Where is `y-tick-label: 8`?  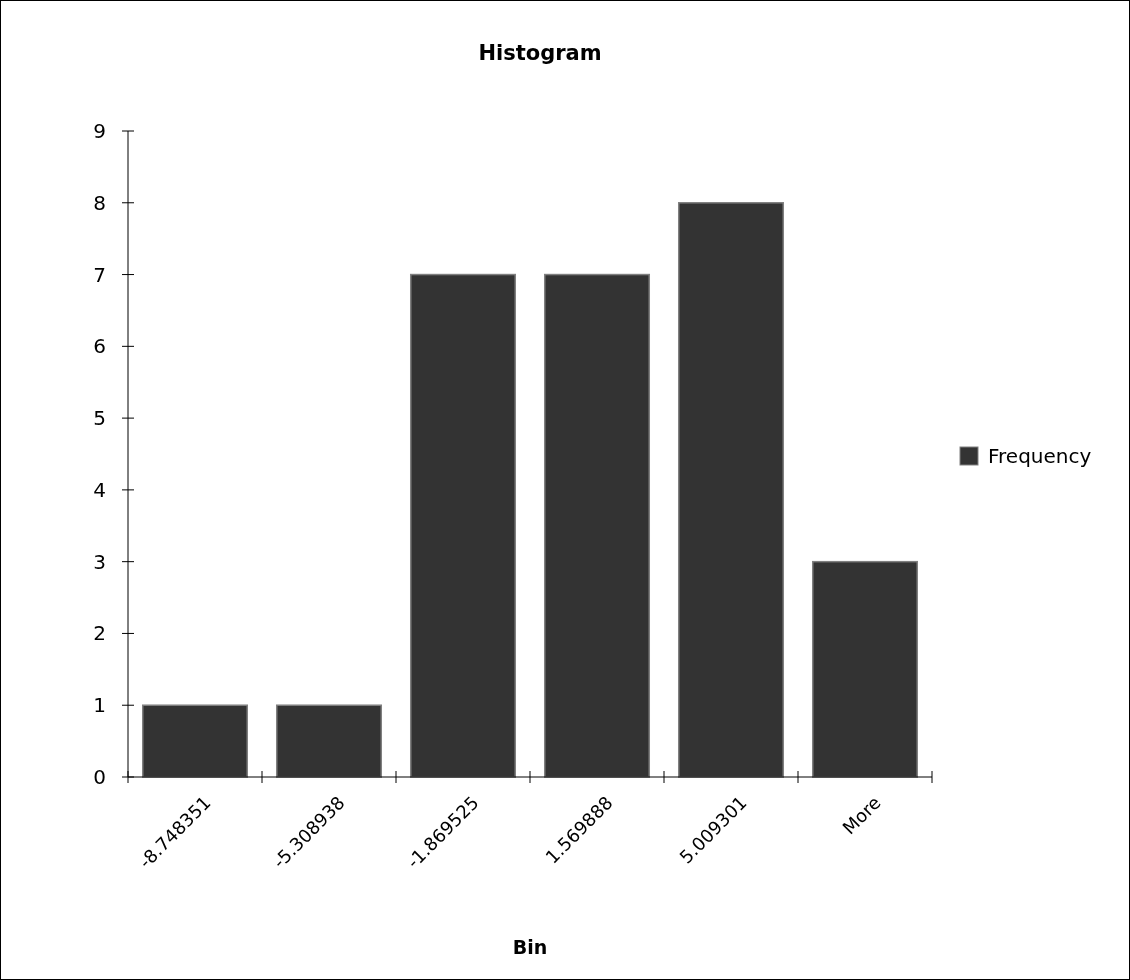
y-tick-label: 8 is located at coordinates (99, 202).